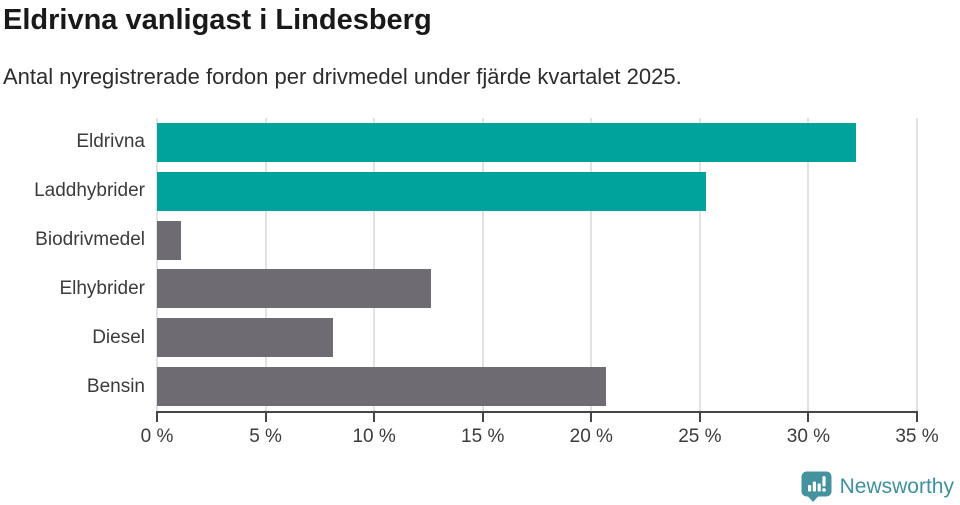 Image resolution: width=960 pixels, height=505 pixels. I want to click on x-tick-label: 20 %, so click(591, 436).